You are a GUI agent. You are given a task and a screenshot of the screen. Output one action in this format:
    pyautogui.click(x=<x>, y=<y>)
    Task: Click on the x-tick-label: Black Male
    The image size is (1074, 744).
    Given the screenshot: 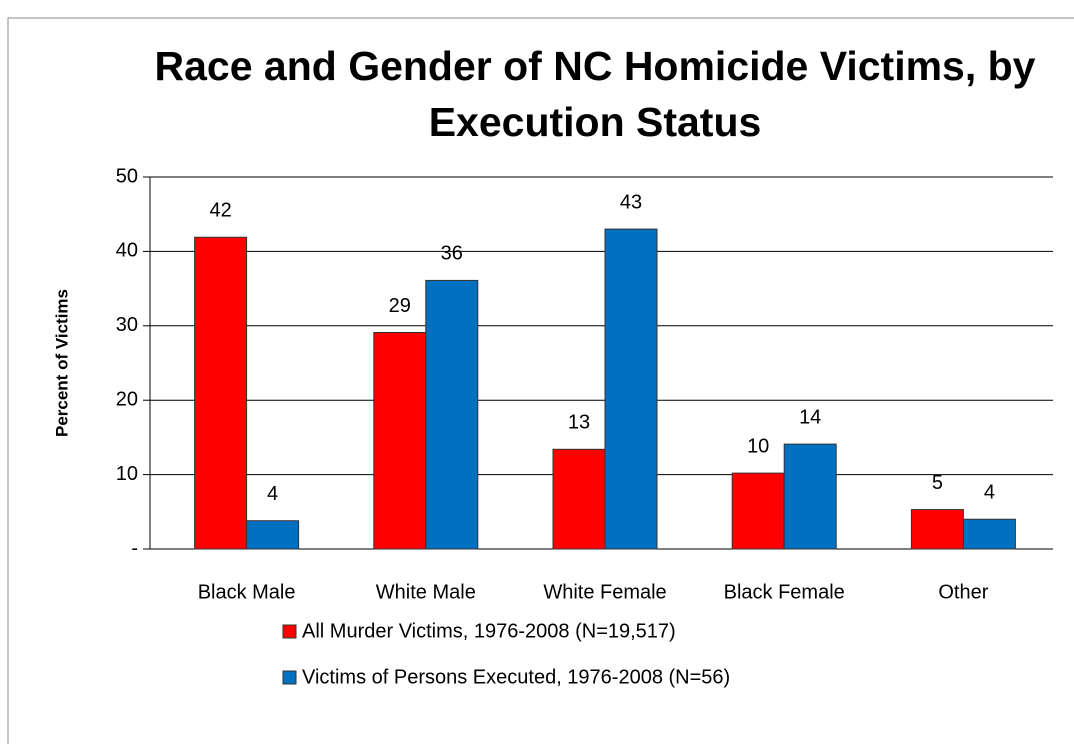 What is the action you would take?
    pyautogui.click(x=247, y=592)
    